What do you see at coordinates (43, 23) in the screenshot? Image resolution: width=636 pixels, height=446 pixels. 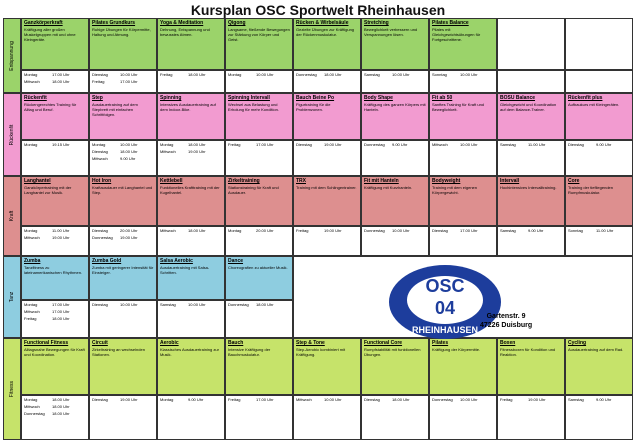 I see `course-title: Ganzkörperkraft` at bounding box center [43, 23].